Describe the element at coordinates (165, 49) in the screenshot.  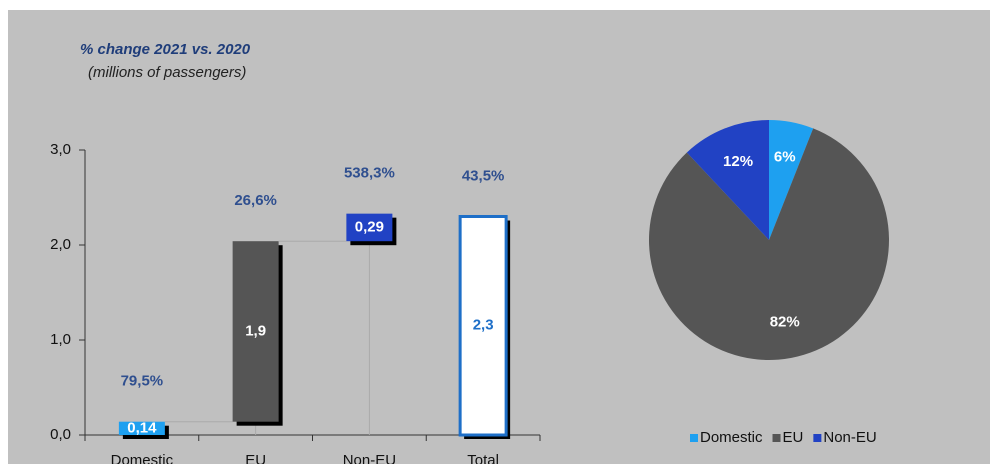
I see `chart-title: % change 2021 vs. 2020` at that location.